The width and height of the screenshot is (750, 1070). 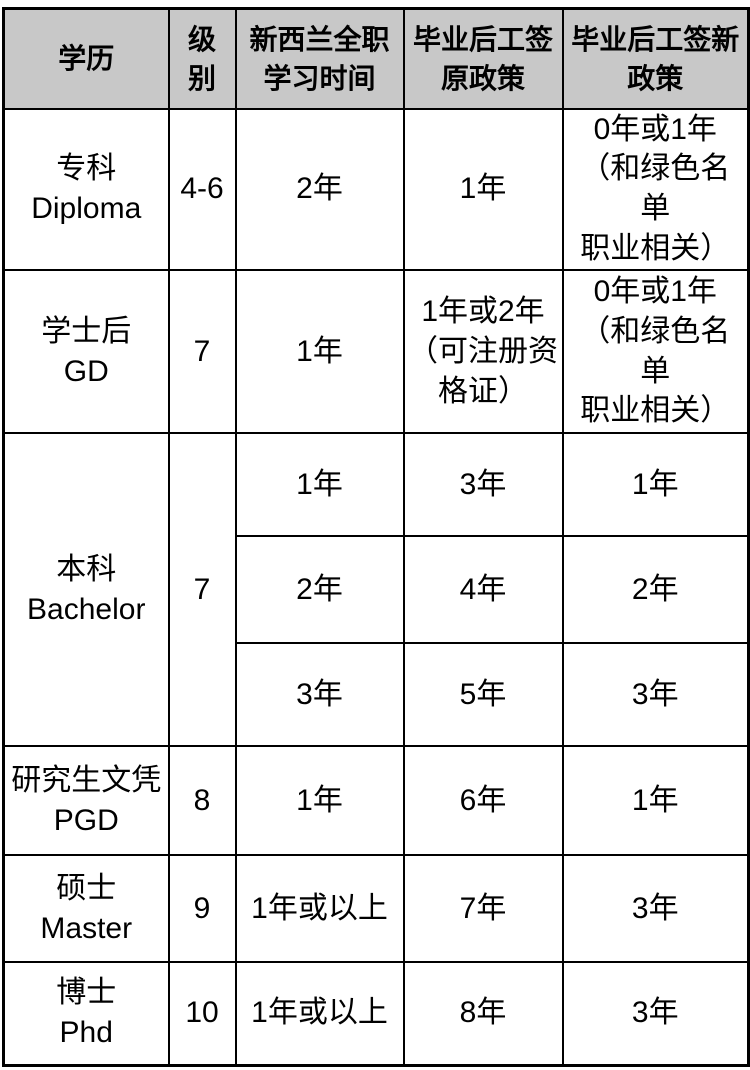 I want to click on header-study-time: 新西兰全职 学习时间, so click(x=319, y=58).